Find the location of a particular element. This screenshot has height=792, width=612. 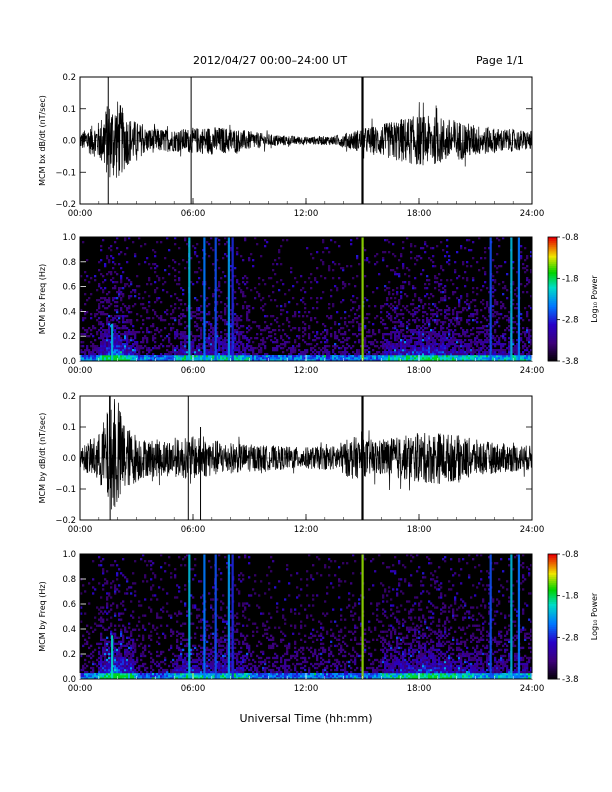

plot-date-range: 2012/04/27 00:00–24:00 UT is located at coordinates (270, 60).